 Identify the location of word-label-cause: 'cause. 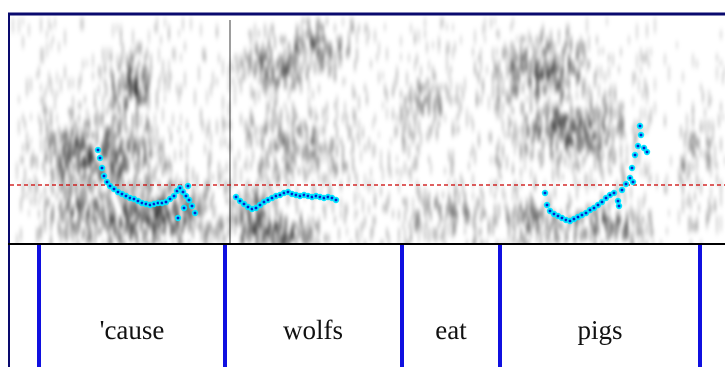
(132, 330).